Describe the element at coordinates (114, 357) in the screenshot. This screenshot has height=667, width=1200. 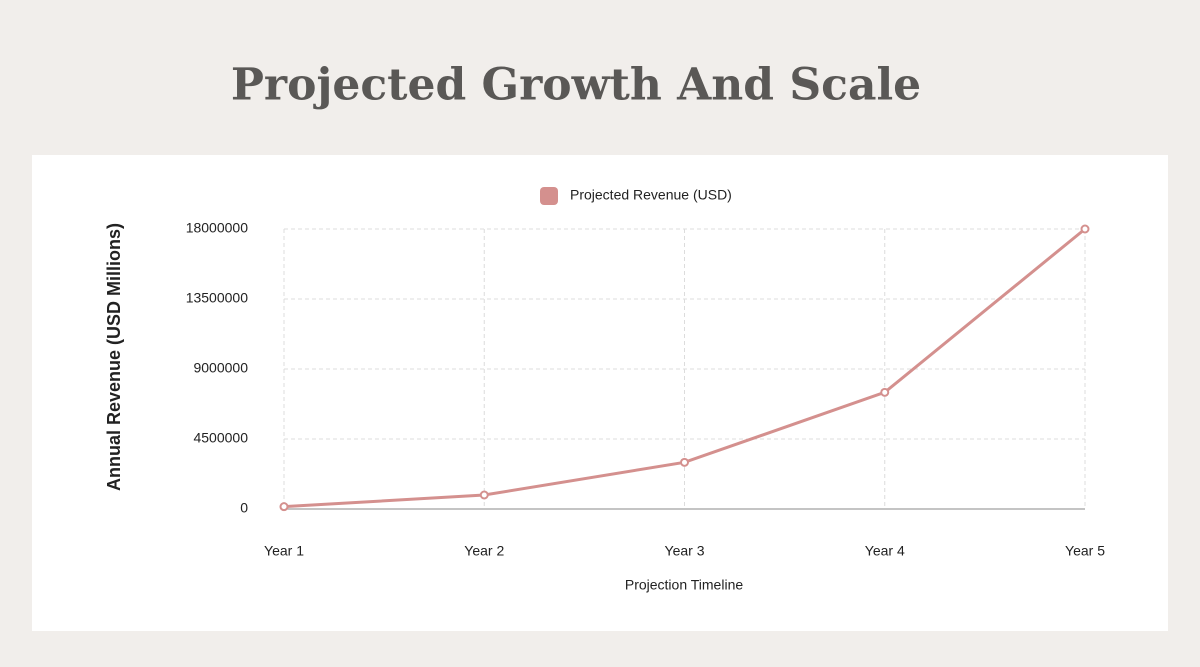
I see `y-axis-title: Annual Revenue (USD Millions)` at that location.